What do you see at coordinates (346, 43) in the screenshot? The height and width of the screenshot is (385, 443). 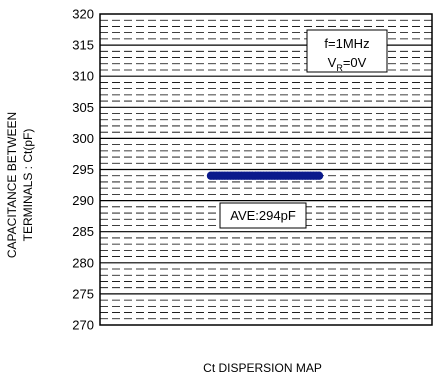 I see `condition-frequency: f=1MHz` at bounding box center [346, 43].